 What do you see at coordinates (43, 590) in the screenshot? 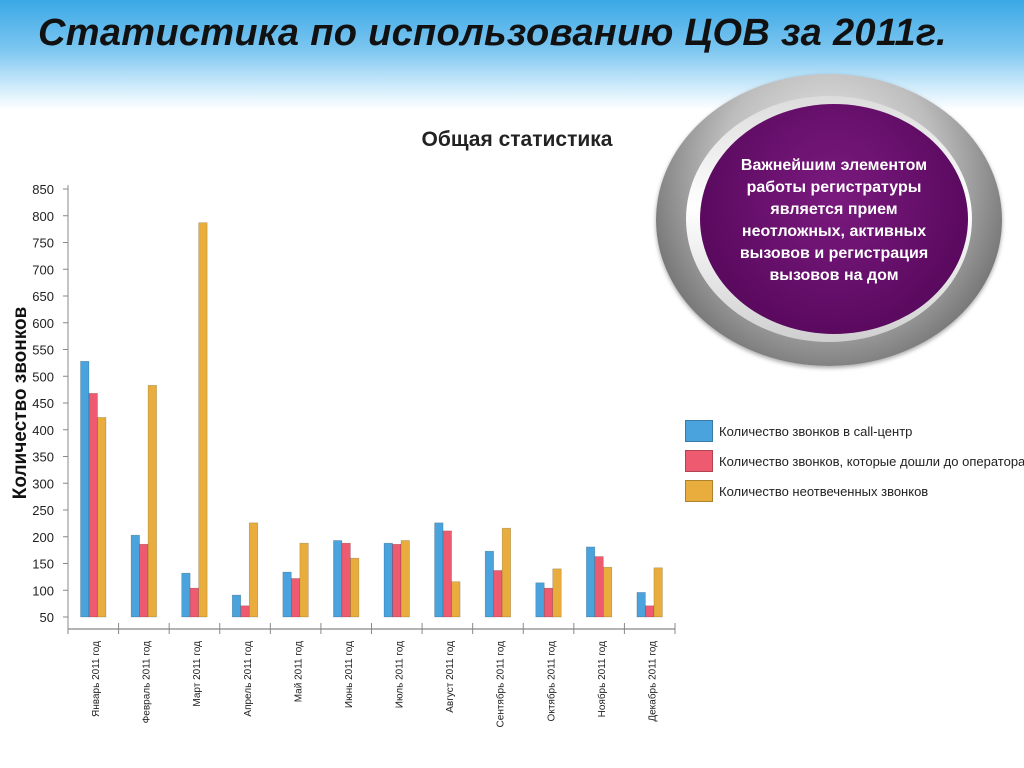
I see `y-tick-label-100: 100` at bounding box center [43, 590].